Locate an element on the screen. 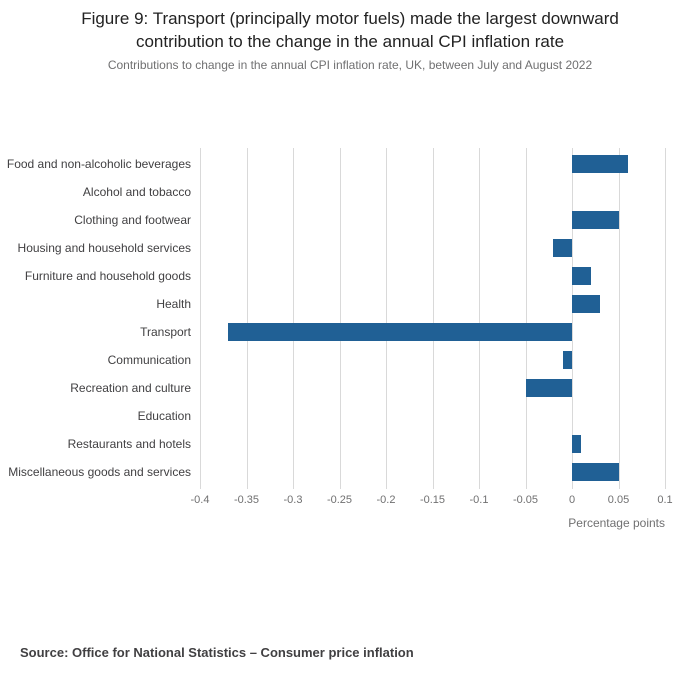 This screenshot has width=700, height=682. category-label-restaurants-and-hotels: Restaurants and hotels is located at coordinates (129, 444).